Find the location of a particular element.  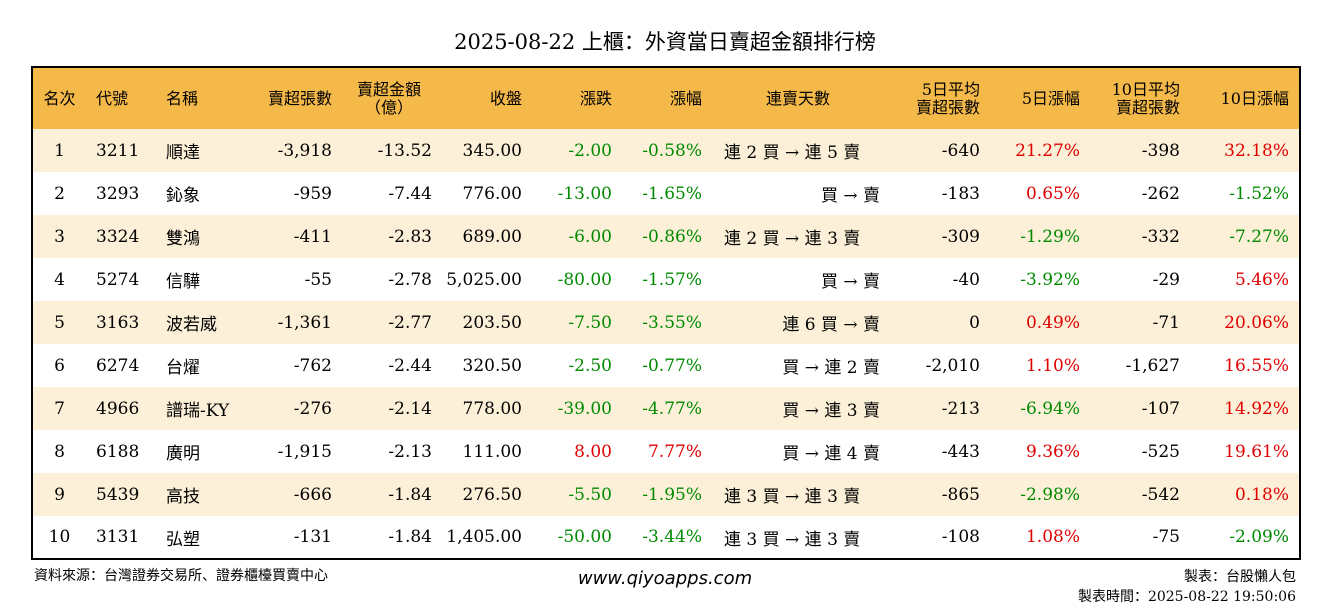

cell-change-pct: -1.57% is located at coordinates (672, 279).